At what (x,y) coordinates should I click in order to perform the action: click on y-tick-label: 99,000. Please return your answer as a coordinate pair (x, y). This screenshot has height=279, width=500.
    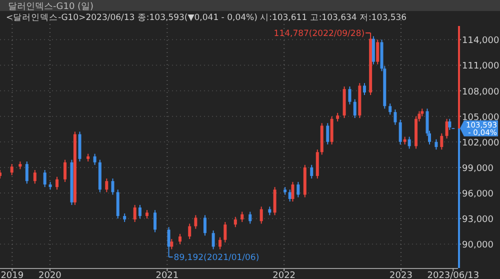
    Looking at the image, I should click on (478, 169).